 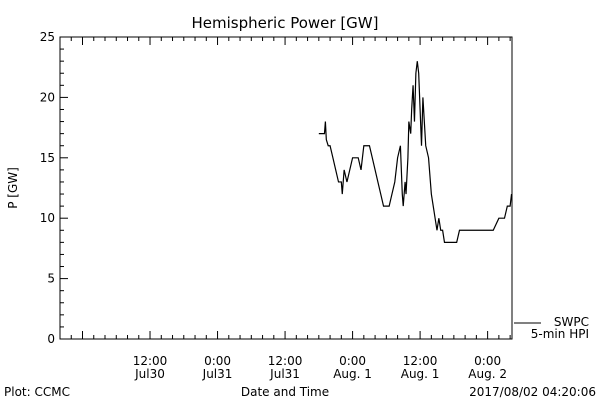 What do you see at coordinates (415, 152) in the screenshot?
I see `series-line-5-min-hpi` at bounding box center [415, 152].